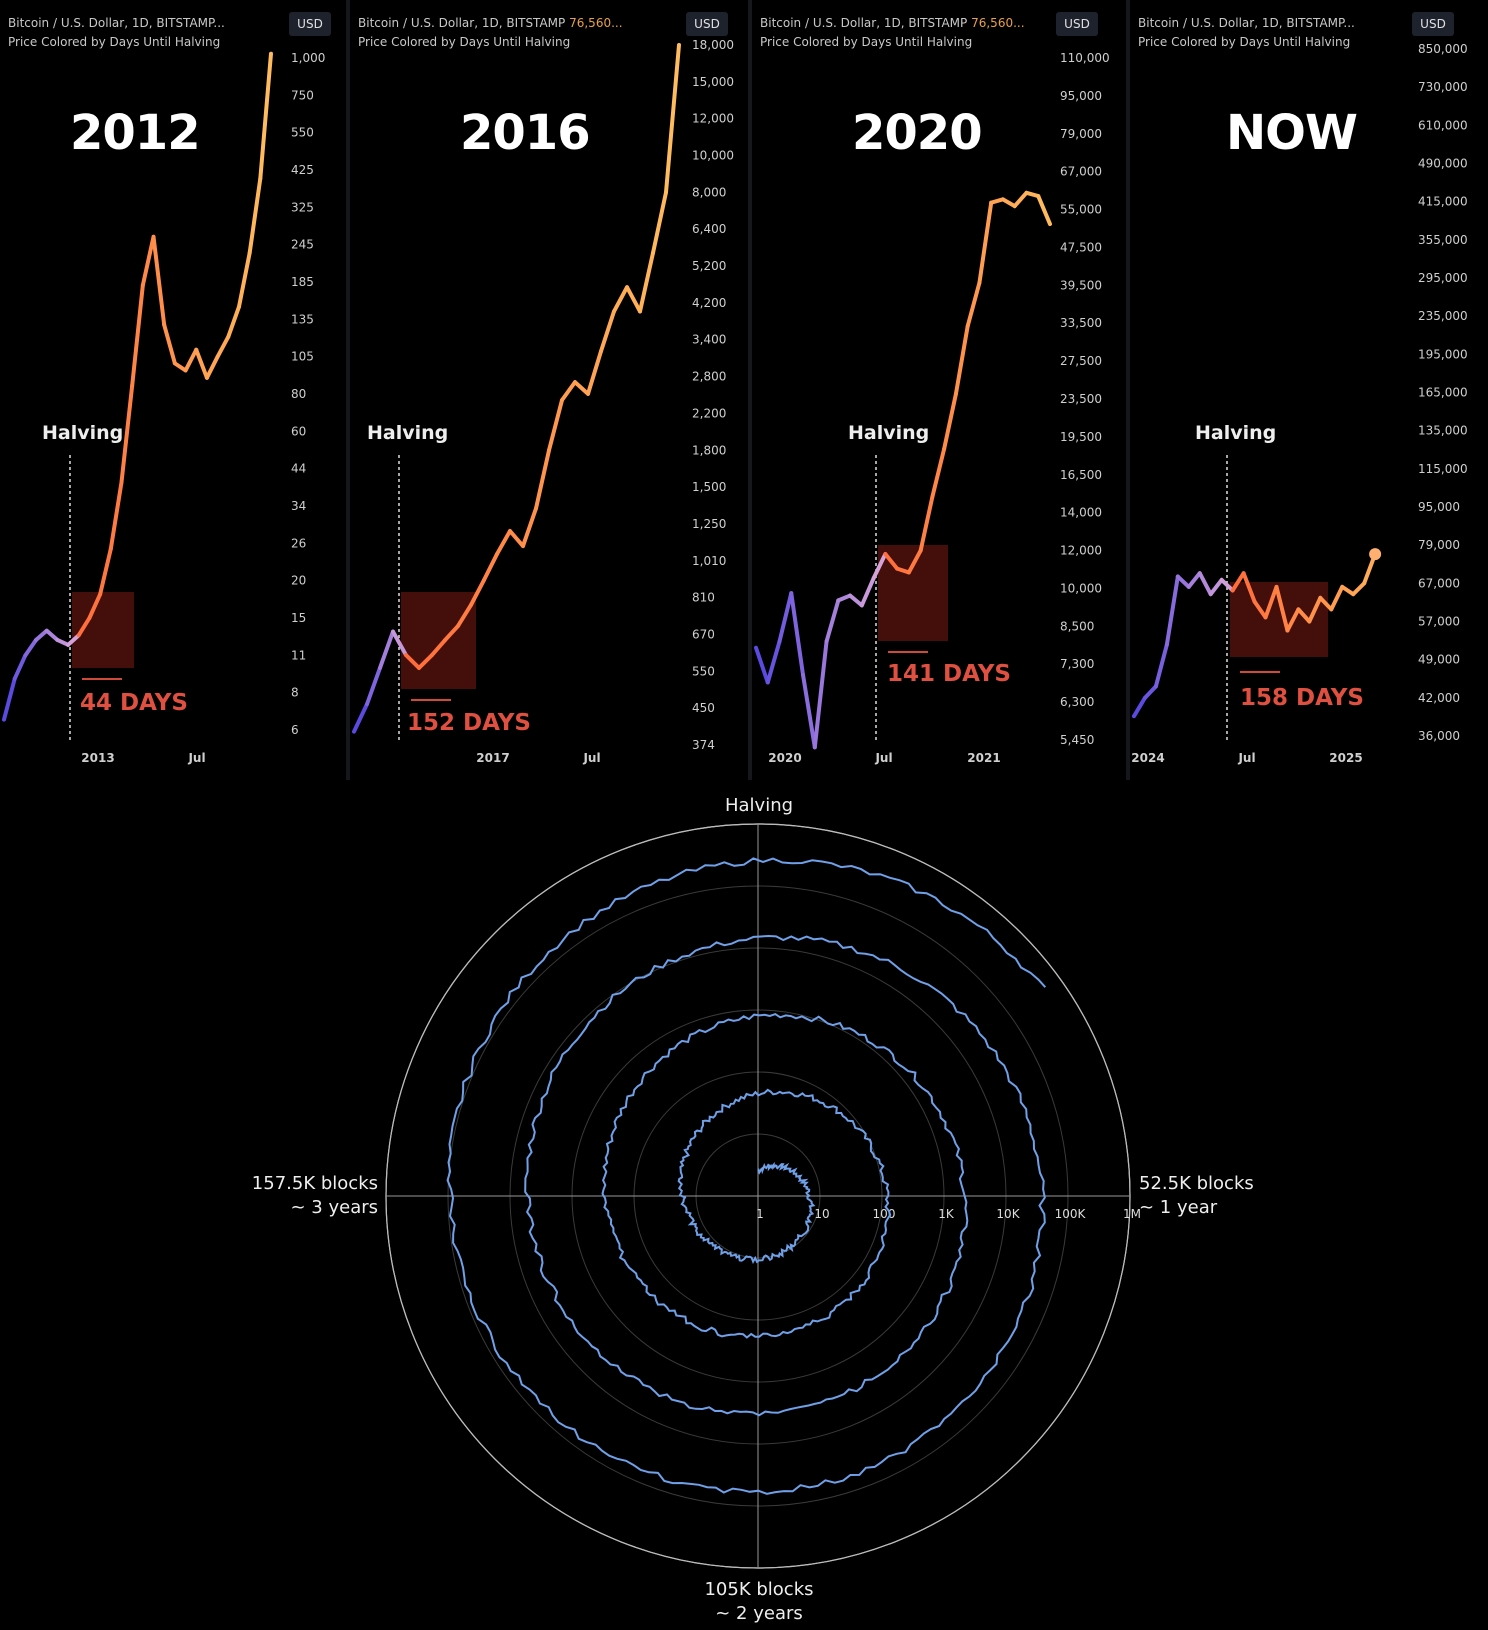 The height and width of the screenshot is (1630, 1488). What do you see at coordinates (946, 1214) in the screenshot?
I see `radial-tick-label: 1K` at bounding box center [946, 1214].